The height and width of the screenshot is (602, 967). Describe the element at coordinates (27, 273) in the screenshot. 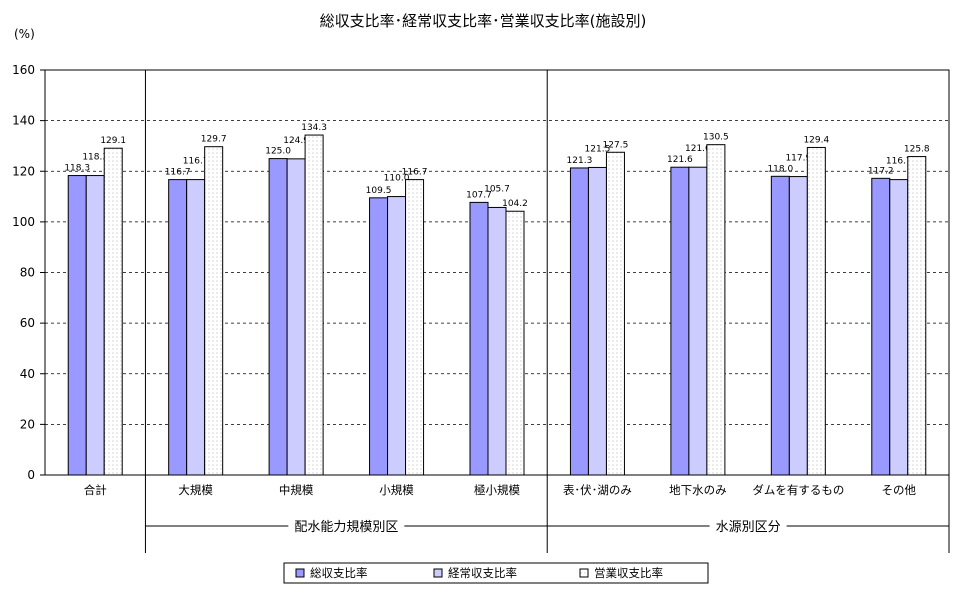

I see `y-tick-label: 80` at that location.